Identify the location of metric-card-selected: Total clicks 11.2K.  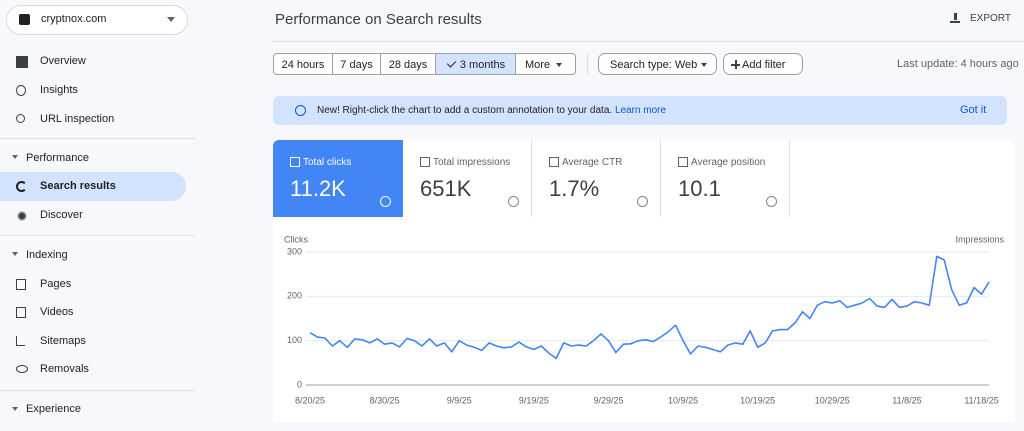
(338, 178).